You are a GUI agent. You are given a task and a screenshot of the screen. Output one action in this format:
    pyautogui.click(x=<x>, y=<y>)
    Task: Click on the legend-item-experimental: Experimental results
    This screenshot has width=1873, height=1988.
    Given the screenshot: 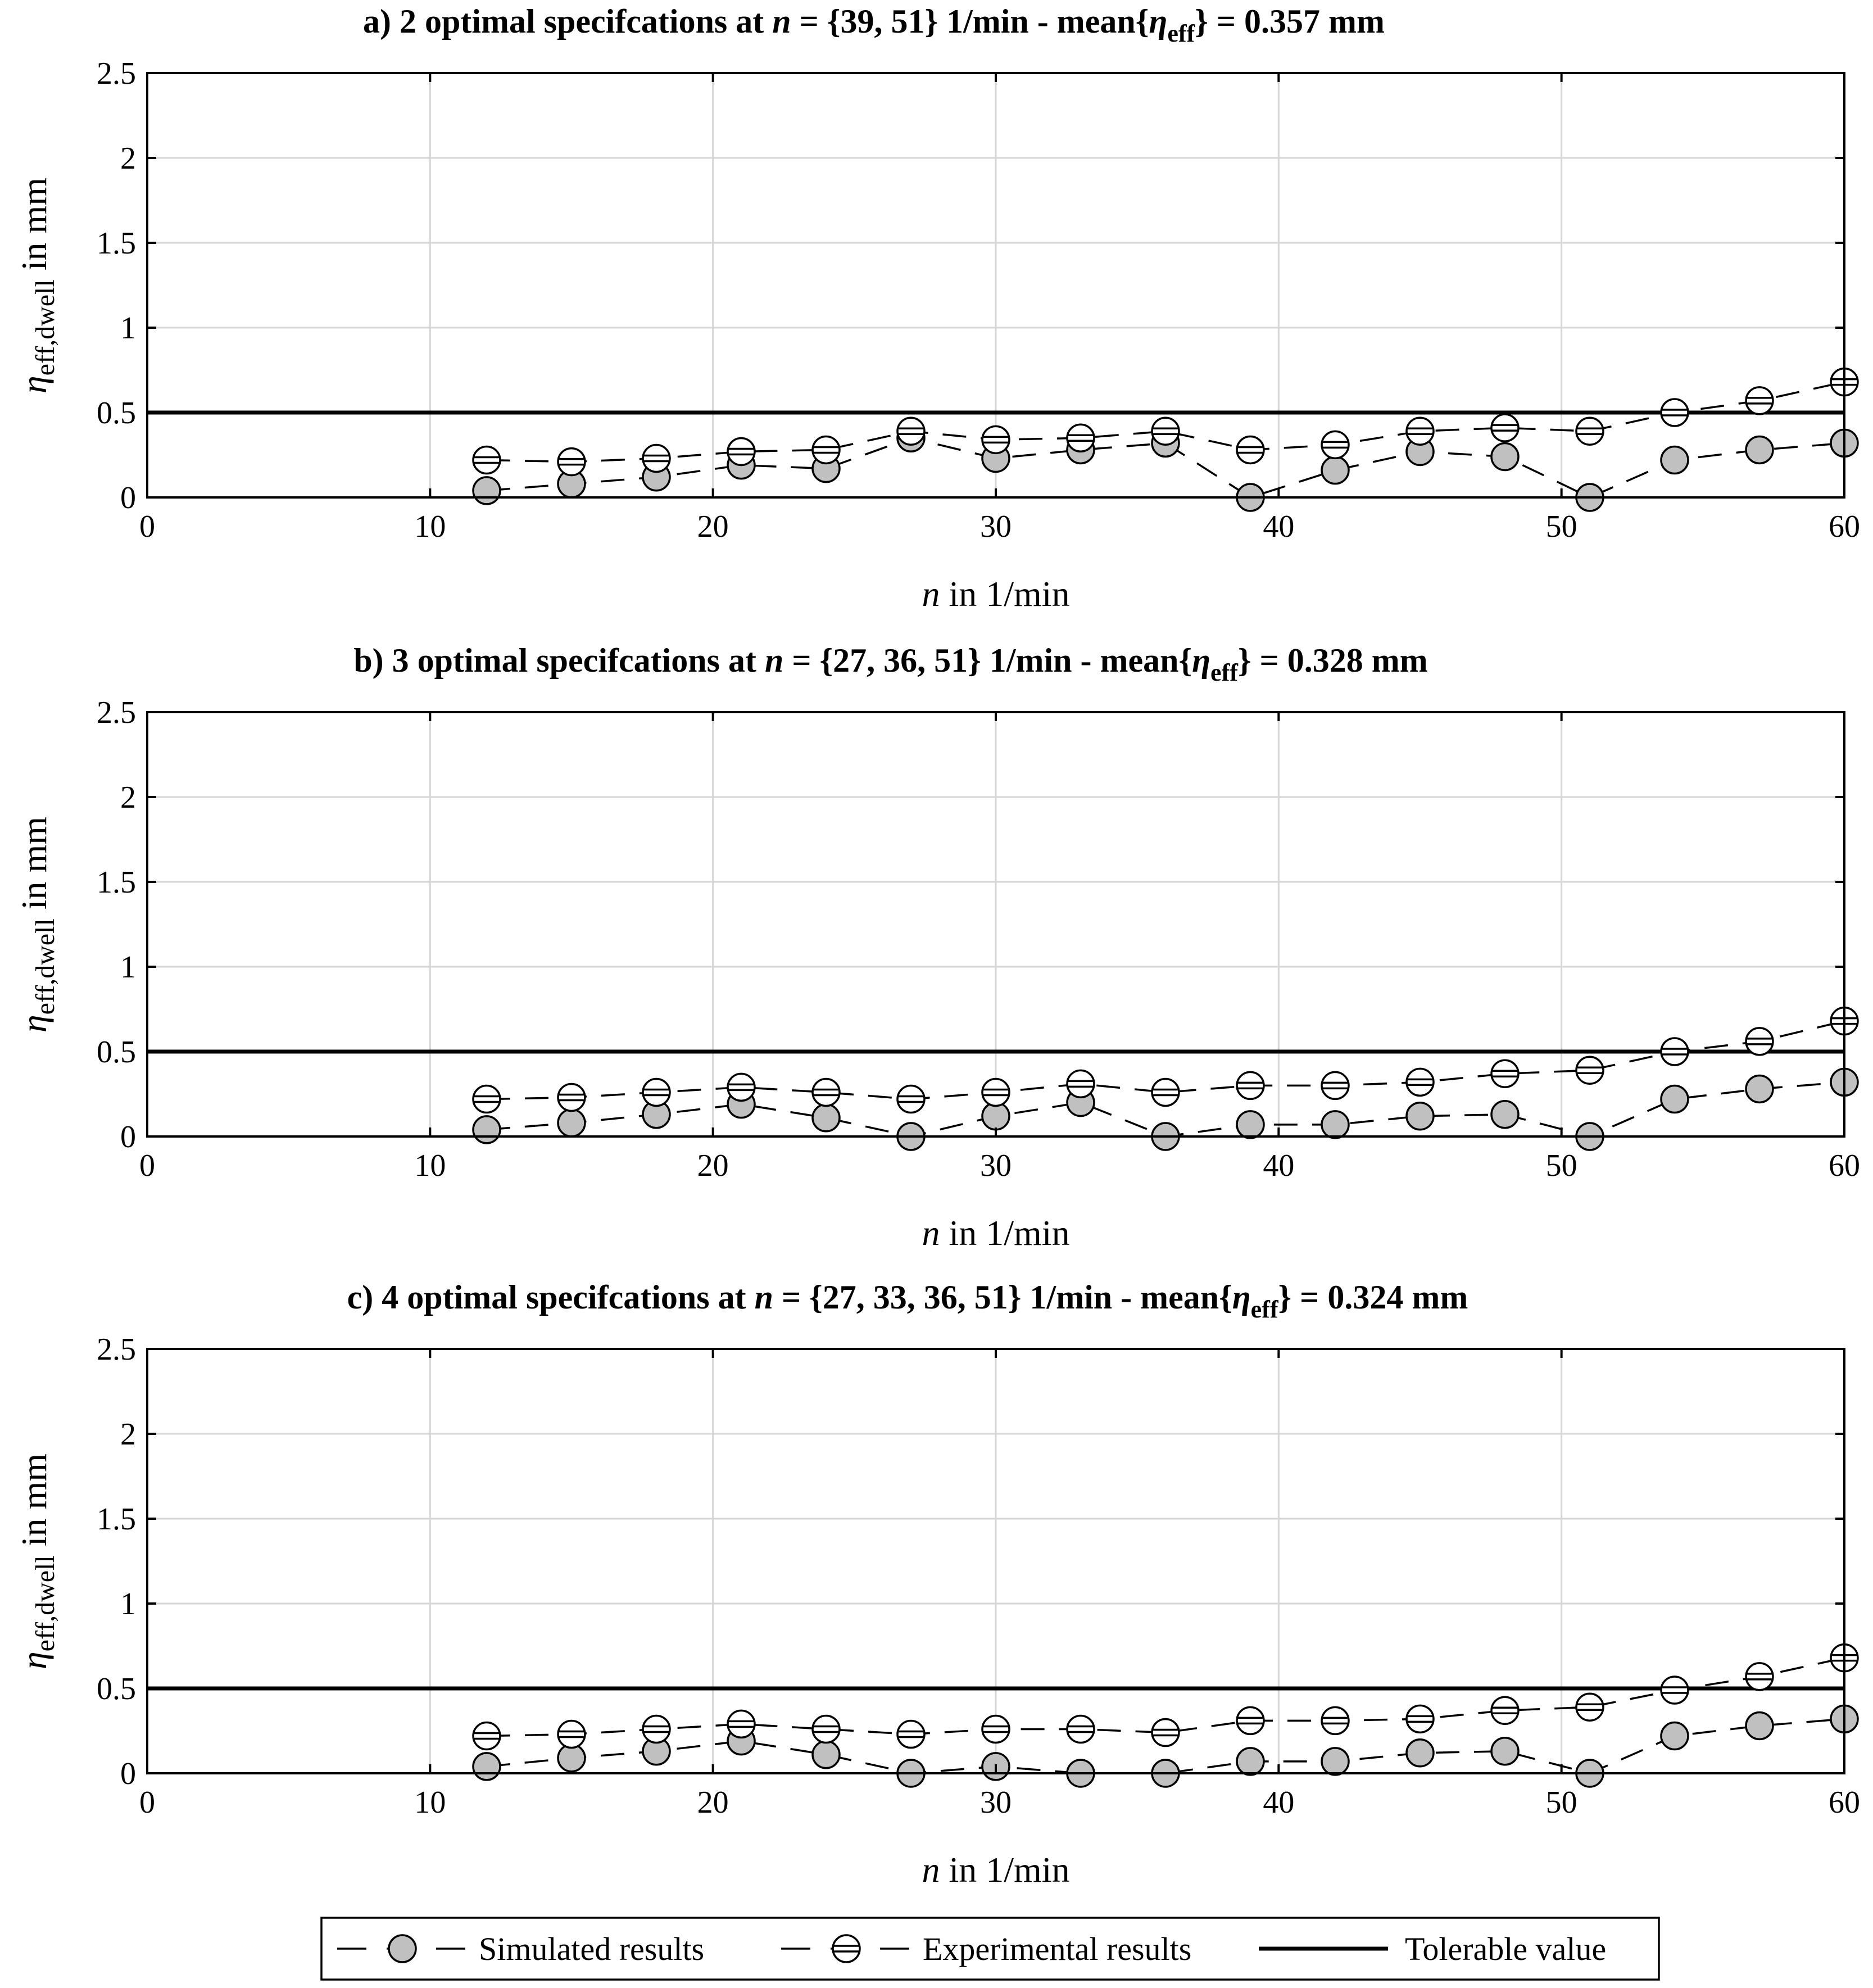 What is the action you would take?
    pyautogui.click(x=986, y=1949)
    